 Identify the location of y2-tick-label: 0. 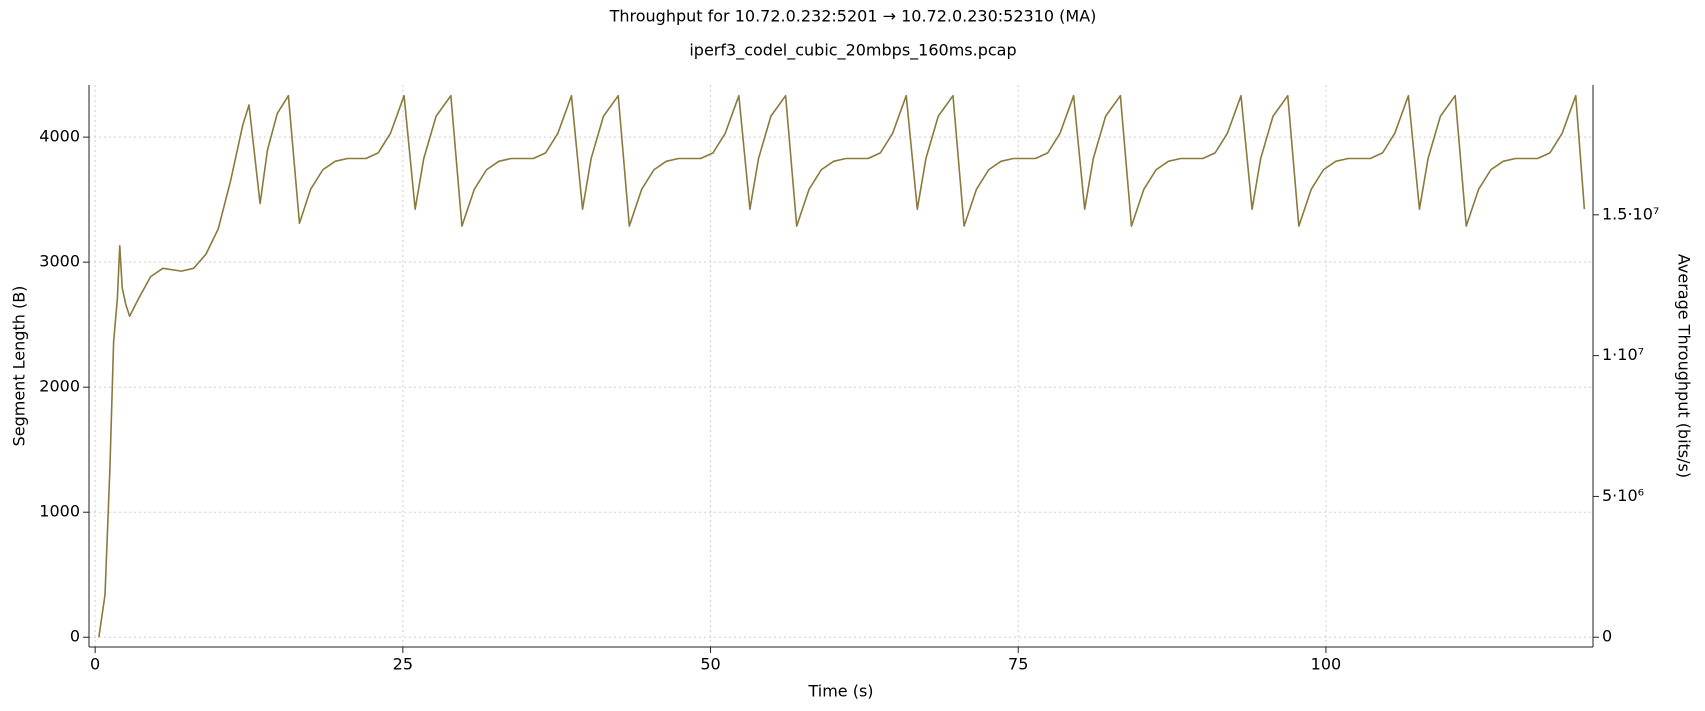
(1607, 636).